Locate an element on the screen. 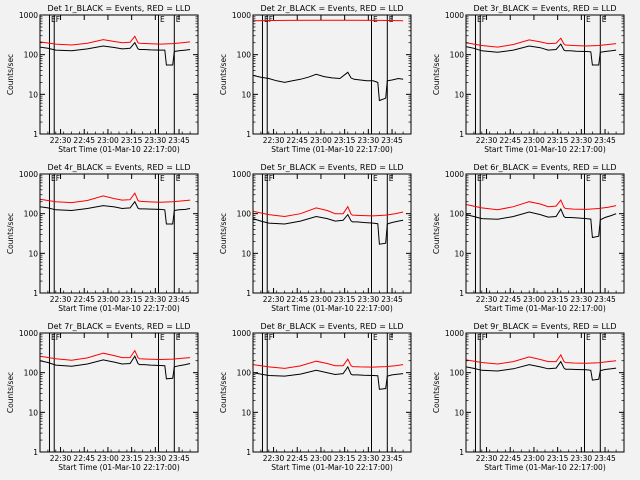 This screenshot has width=640, height=480. panel-title: Det 8r_BLACK = Events, RED = LLD is located at coordinates (331, 326).